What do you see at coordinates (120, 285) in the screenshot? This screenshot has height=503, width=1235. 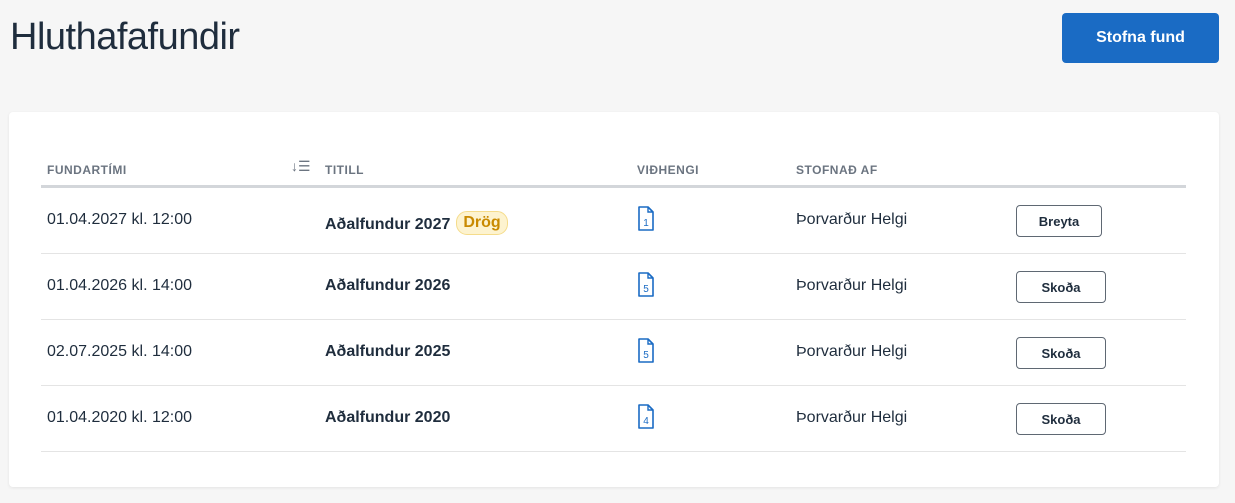 I see `meeting-time: 01.04.2026 kl. 14:00` at bounding box center [120, 285].